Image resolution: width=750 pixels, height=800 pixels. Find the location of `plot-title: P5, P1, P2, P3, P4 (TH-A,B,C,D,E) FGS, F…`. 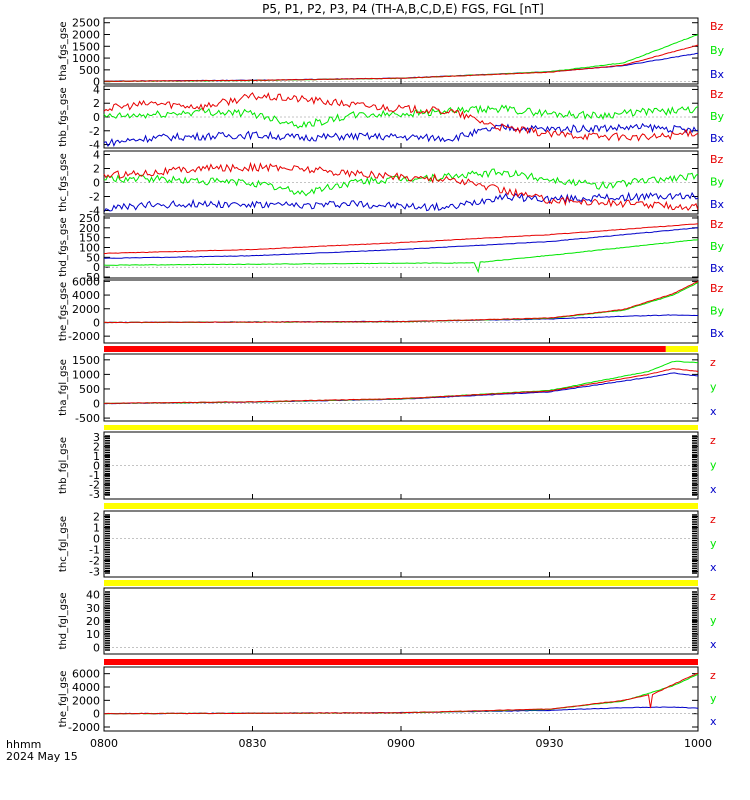

plot-title: P5, P1, P2, P3, P4 (TH-A,B,C,D,E) FGS, F… is located at coordinates (403, 9).